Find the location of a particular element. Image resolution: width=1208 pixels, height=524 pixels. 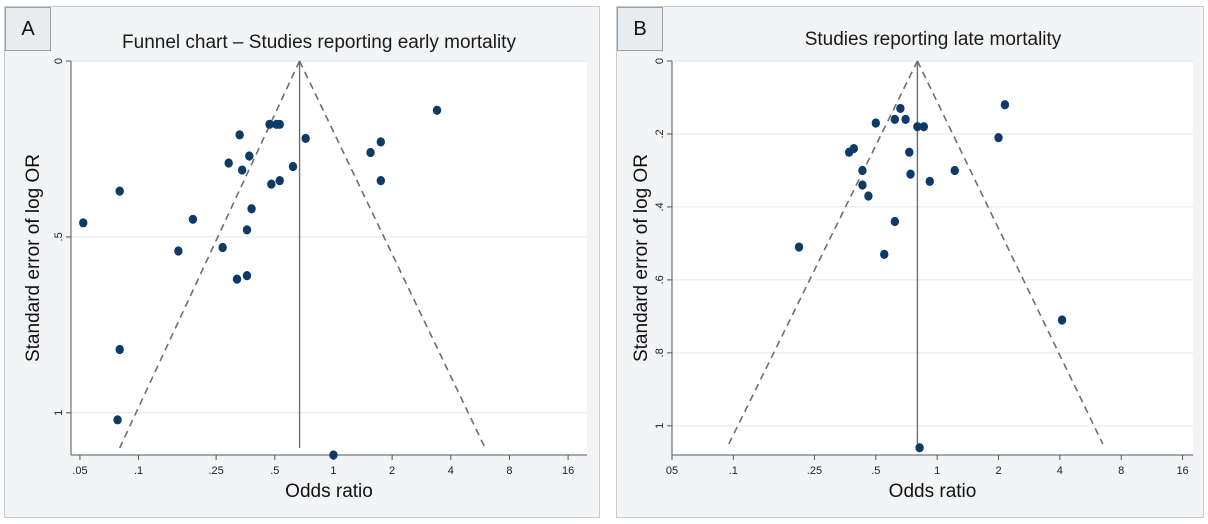

y-tick-label: .2 is located at coordinates (660, 133).